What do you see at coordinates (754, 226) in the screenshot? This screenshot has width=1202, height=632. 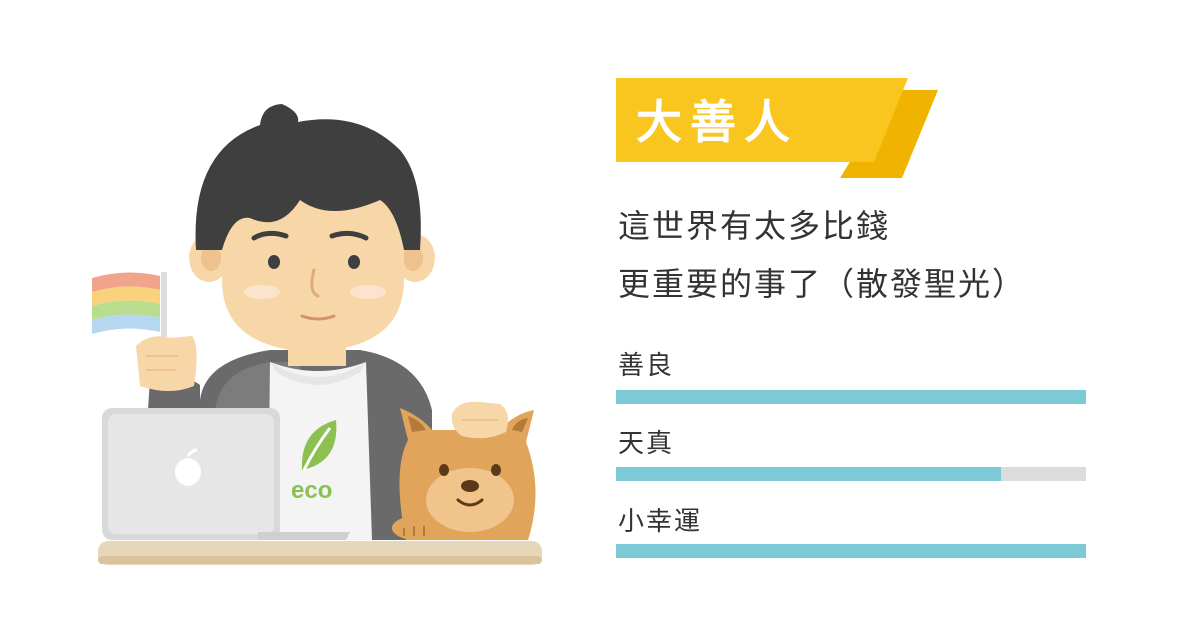 I see `description-line-1: 這世界有太多比錢` at bounding box center [754, 226].